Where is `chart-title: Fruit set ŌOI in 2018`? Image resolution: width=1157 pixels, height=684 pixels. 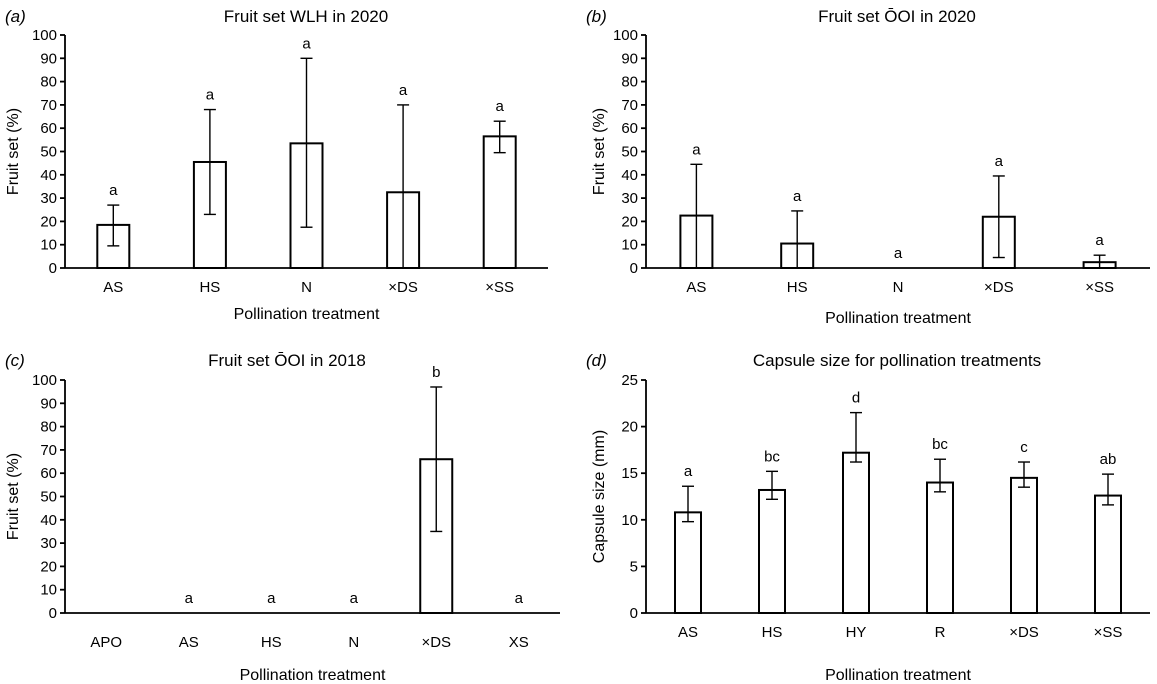
chart-title: Fruit set ŌOI in 2018 is located at coordinates (287, 360).